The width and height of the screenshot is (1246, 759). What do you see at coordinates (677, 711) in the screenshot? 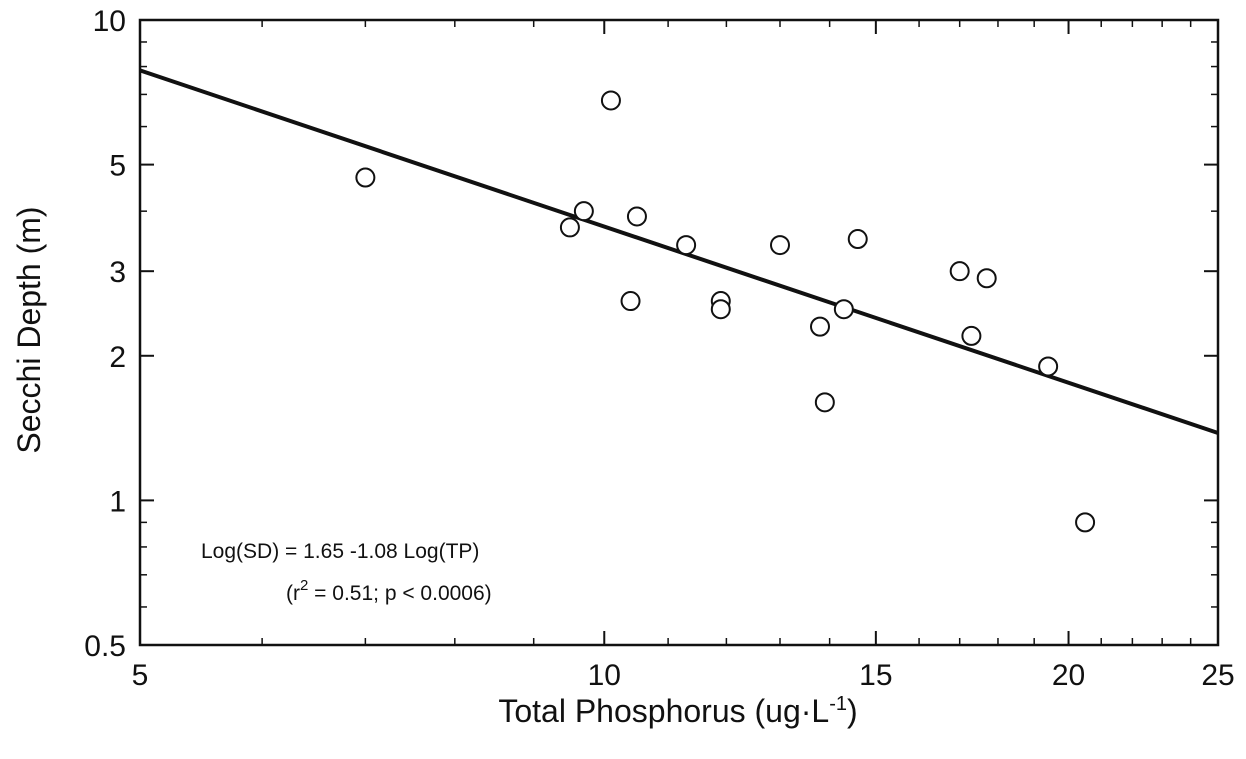
I see `x-axis-title: Total Phosphorus (ug·L-1)` at bounding box center [677, 711].